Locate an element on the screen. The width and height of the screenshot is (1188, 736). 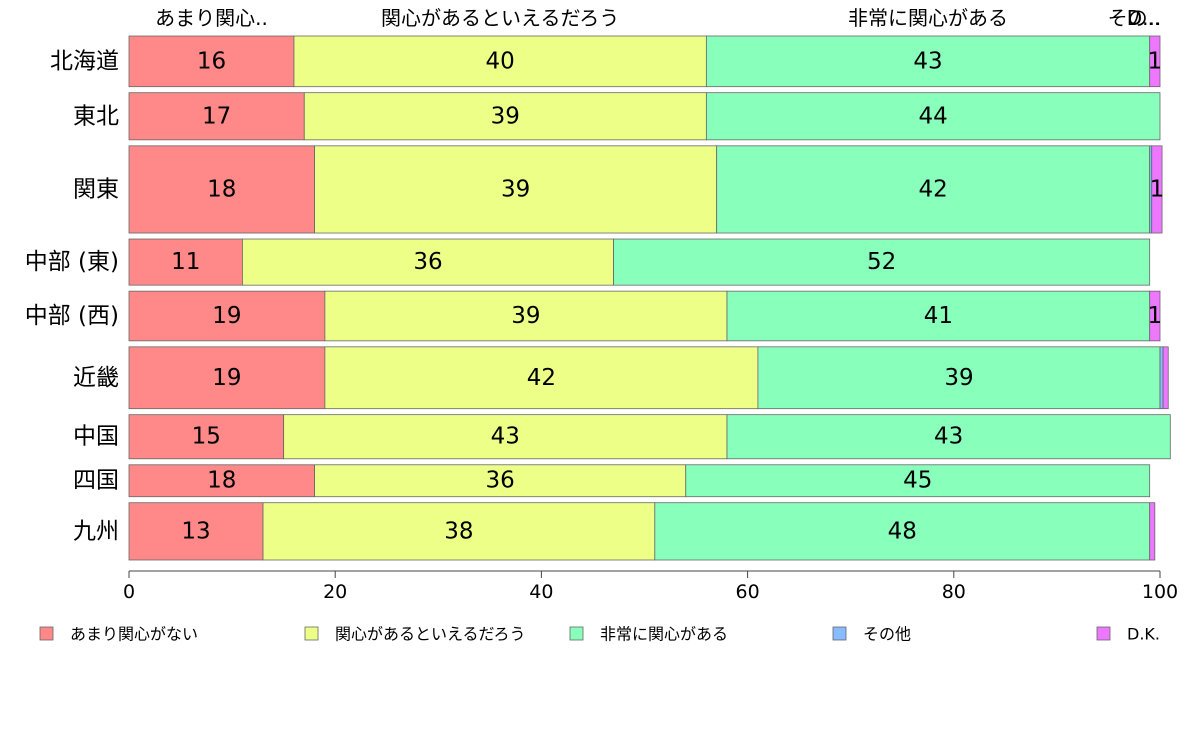
bar-segment-value-label: 40 is located at coordinates (500, 61).